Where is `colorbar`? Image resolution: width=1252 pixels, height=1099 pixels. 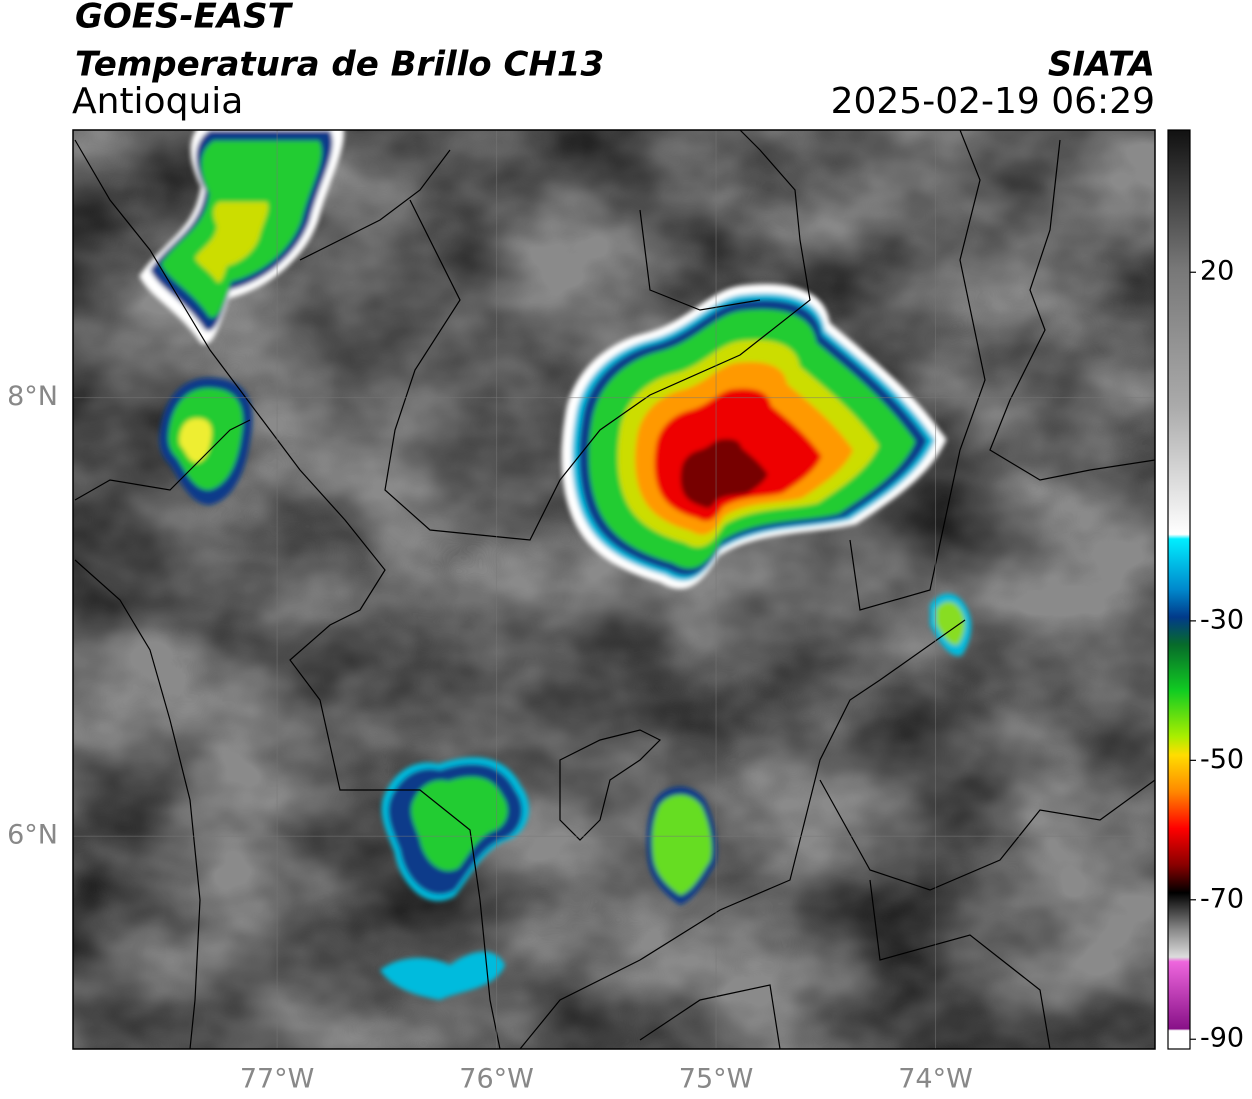 colorbar is located at coordinates (1179, 589).